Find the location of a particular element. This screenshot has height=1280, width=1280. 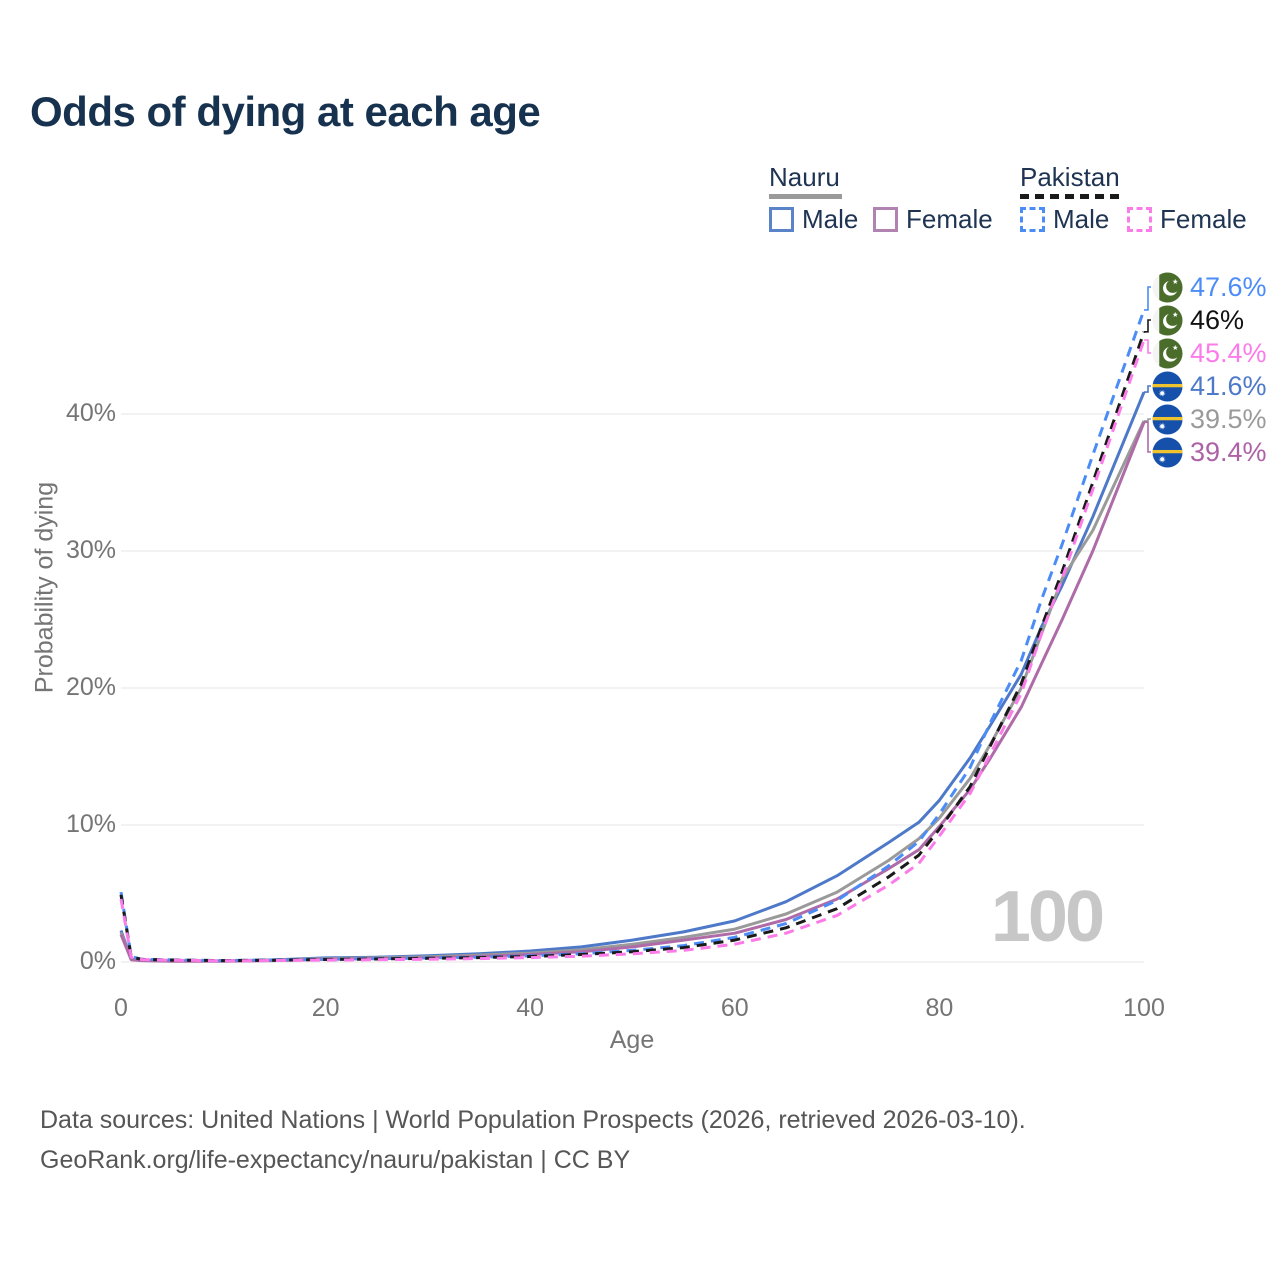

end-label-nauru-male: 41.6% is located at coordinates (1209, 386).